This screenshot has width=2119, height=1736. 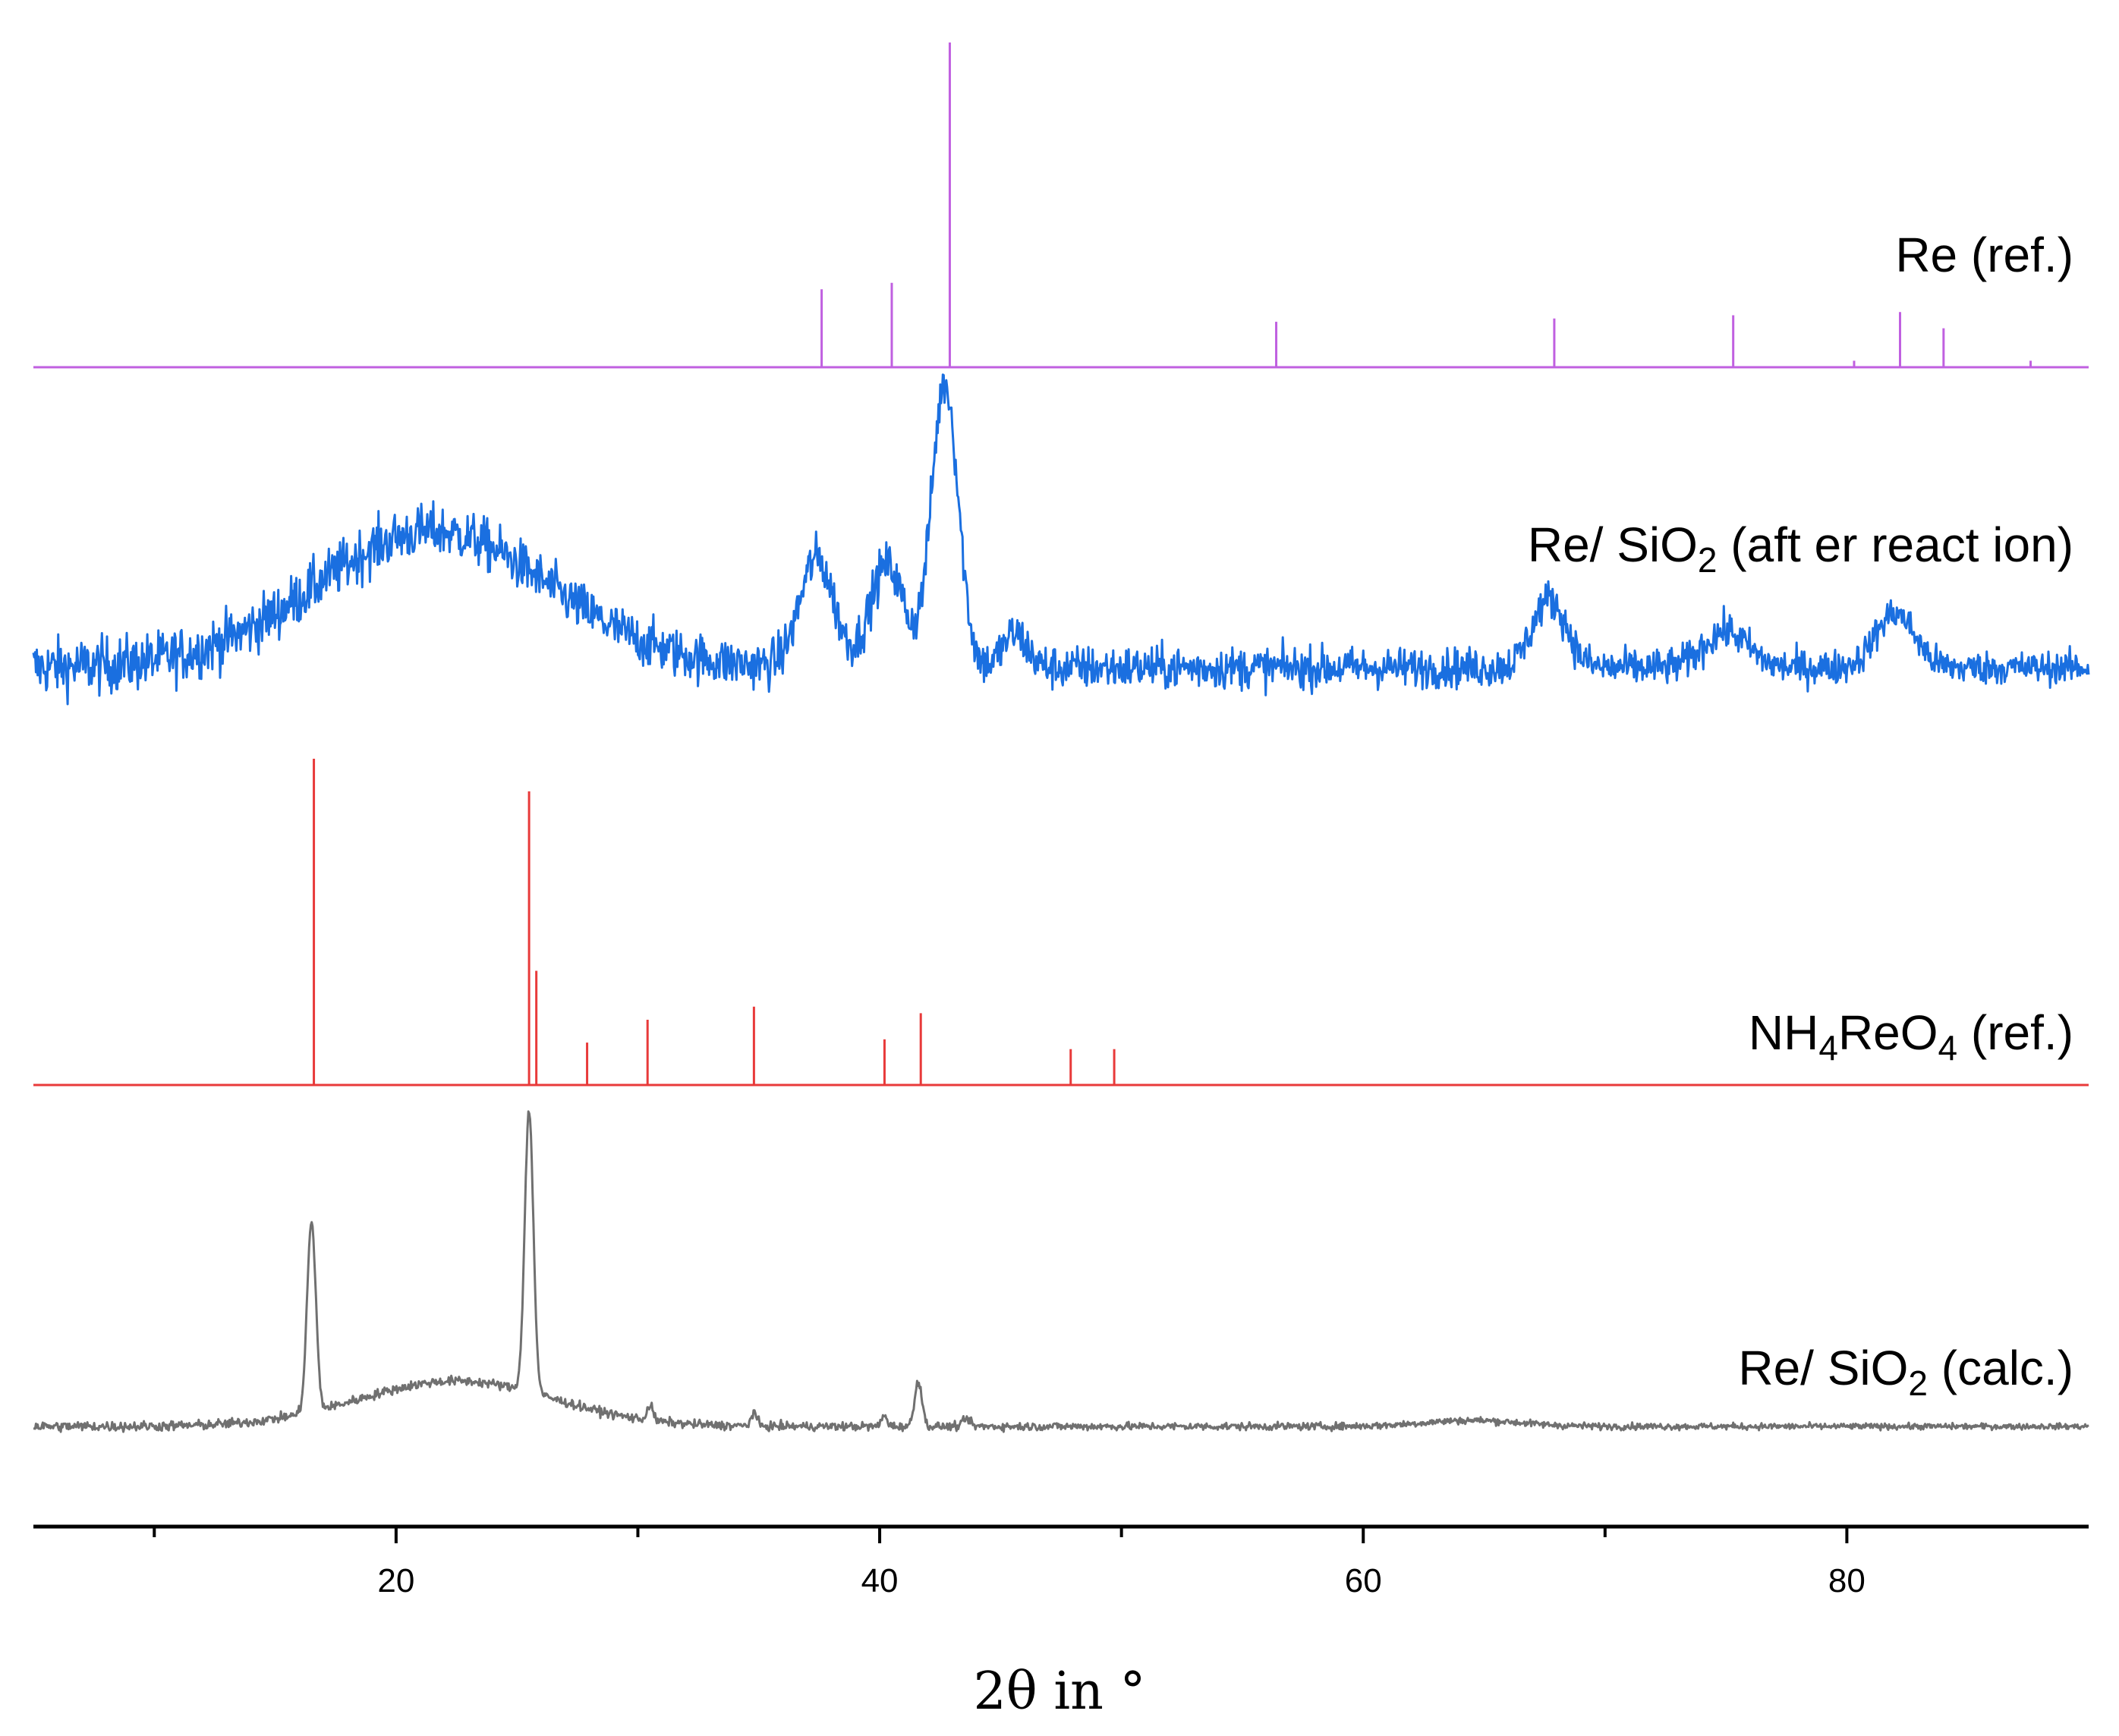 What do you see at coordinates (2015, 1033) in the screenshot?
I see `series-label-part: (ref.)` at bounding box center [2015, 1033].